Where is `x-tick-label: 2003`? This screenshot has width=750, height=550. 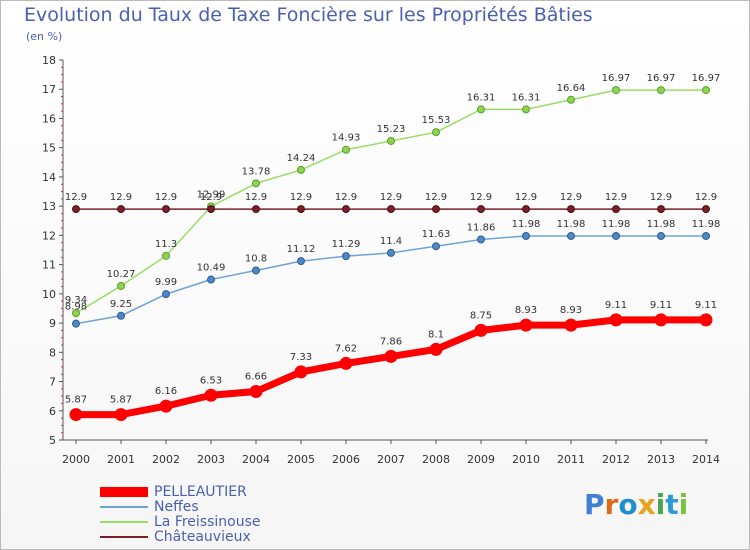
x-tick-label: 2003 is located at coordinates (211, 459).